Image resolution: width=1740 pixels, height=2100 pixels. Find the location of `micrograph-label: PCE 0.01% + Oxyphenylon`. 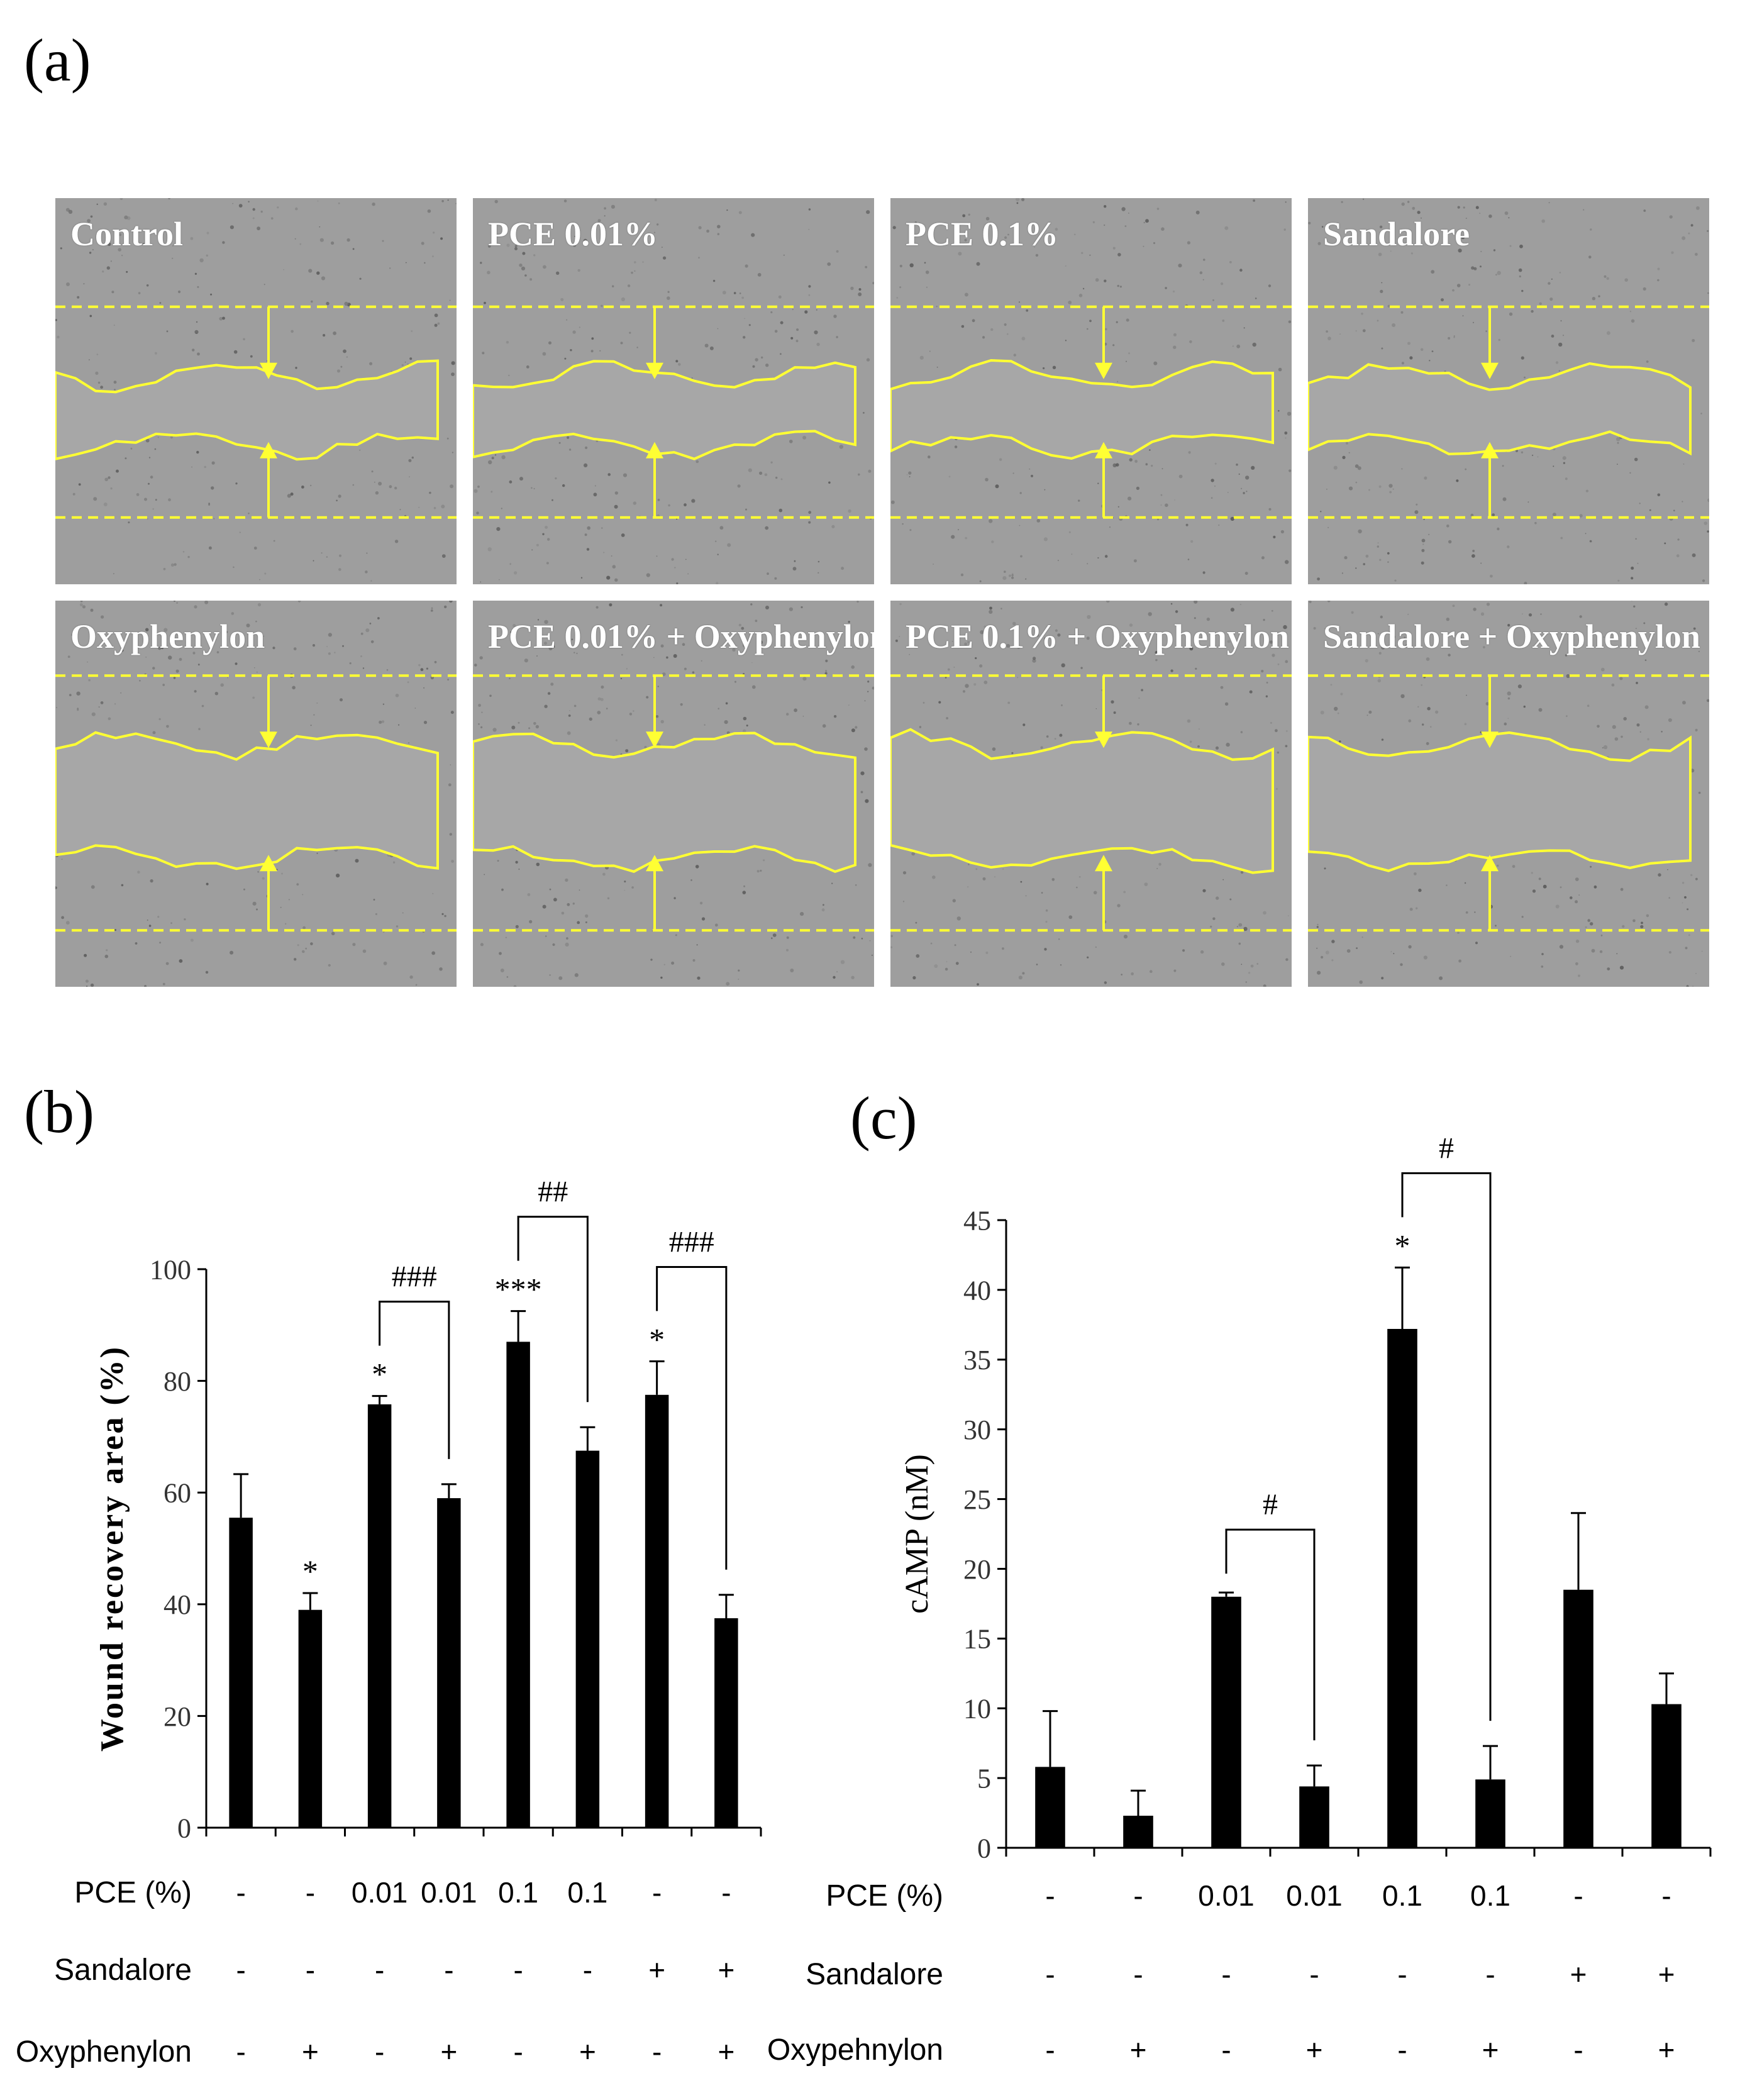

micrograph-label: PCE 0.01% + Oxyphenylon is located at coordinates (681, 636).